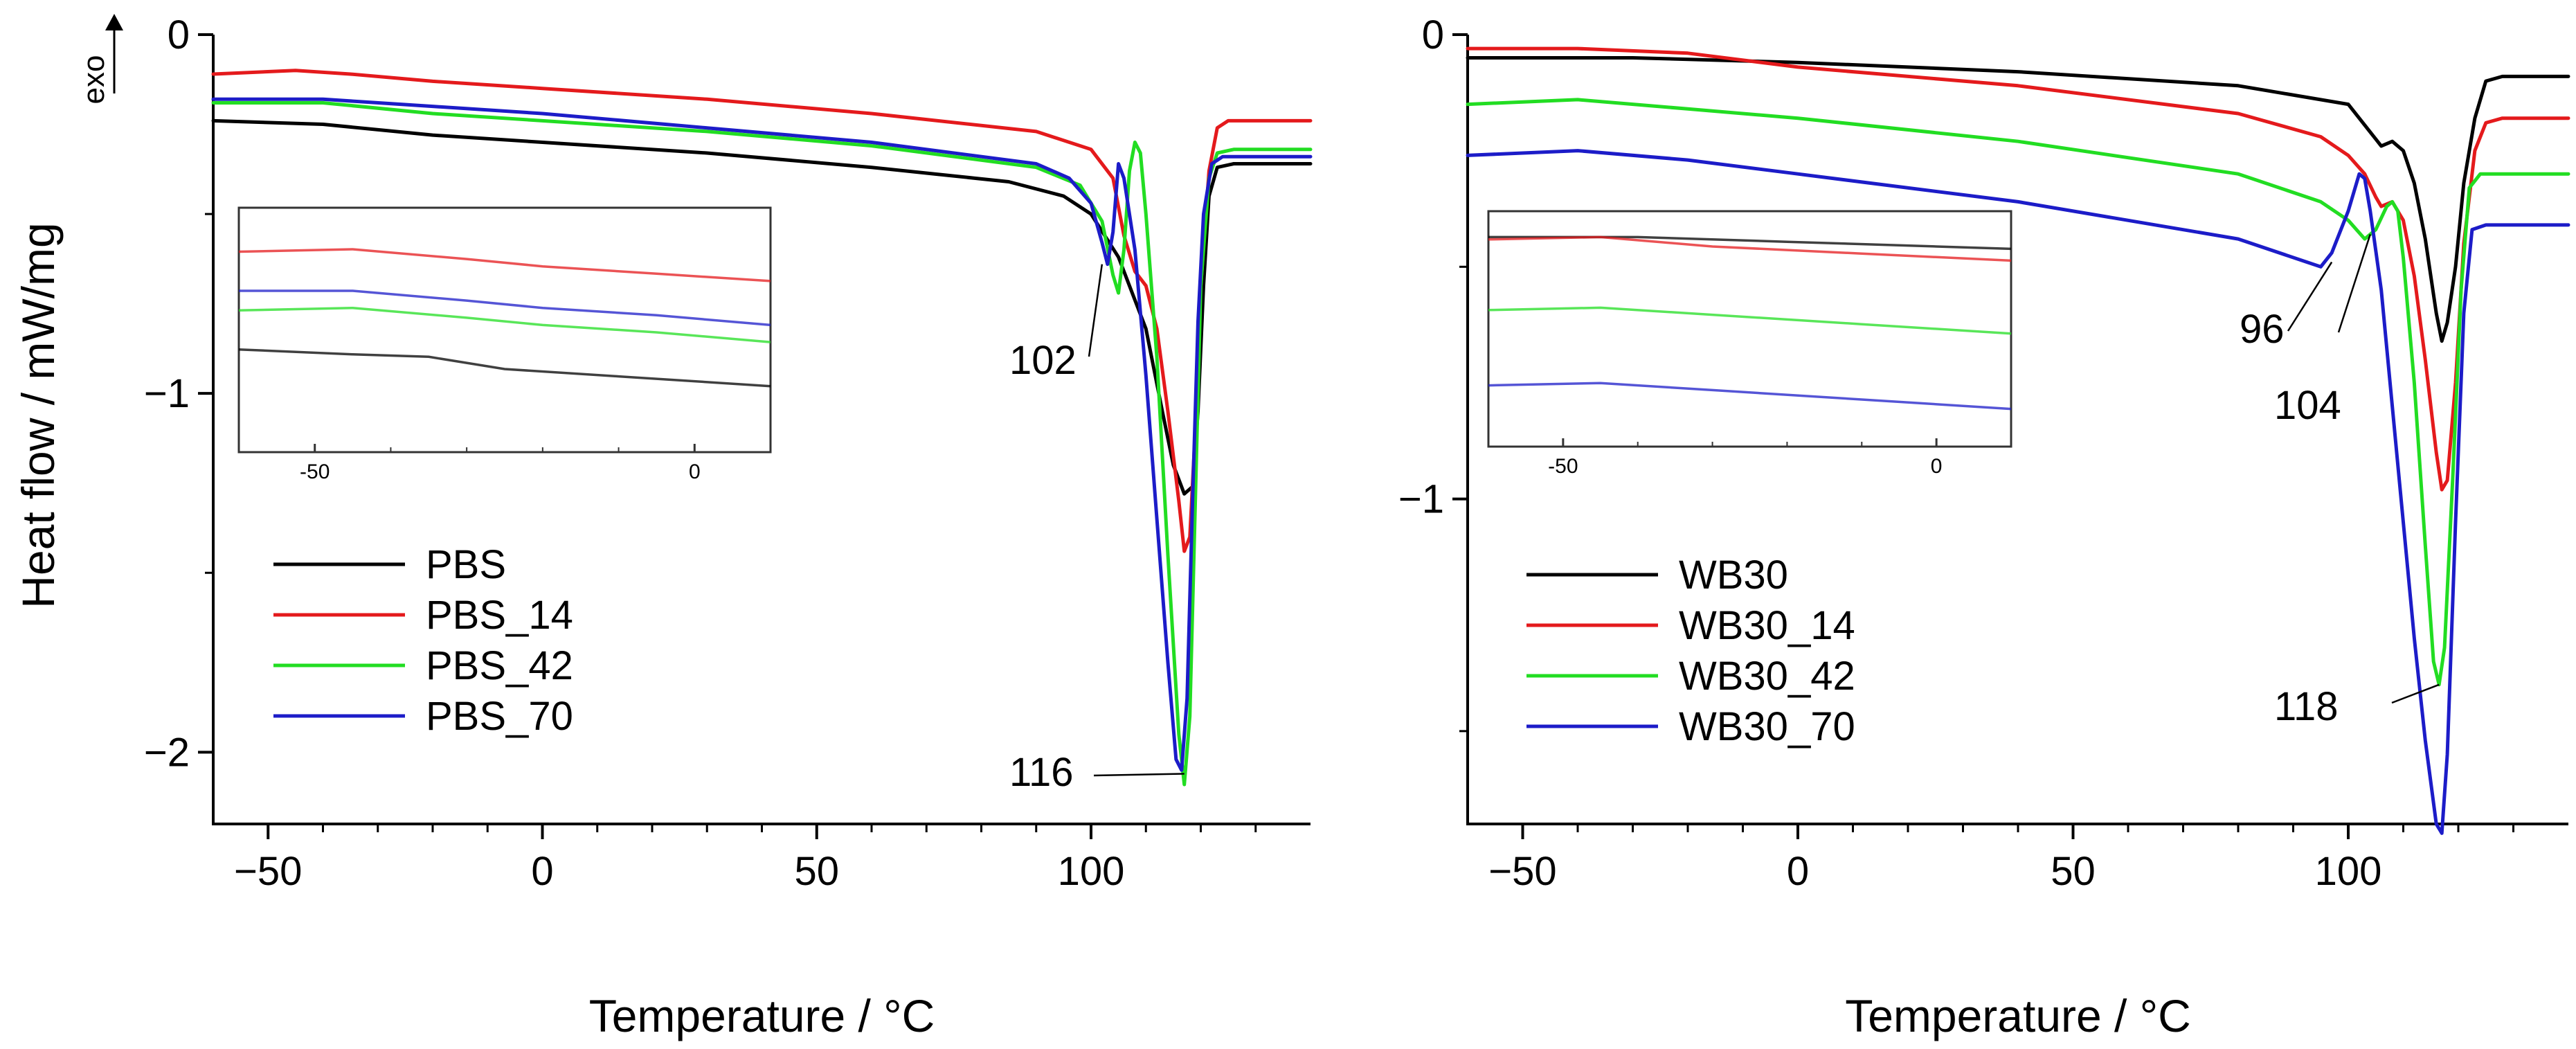  I want to click on legend-label: WB30_42, so click(1767, 676).